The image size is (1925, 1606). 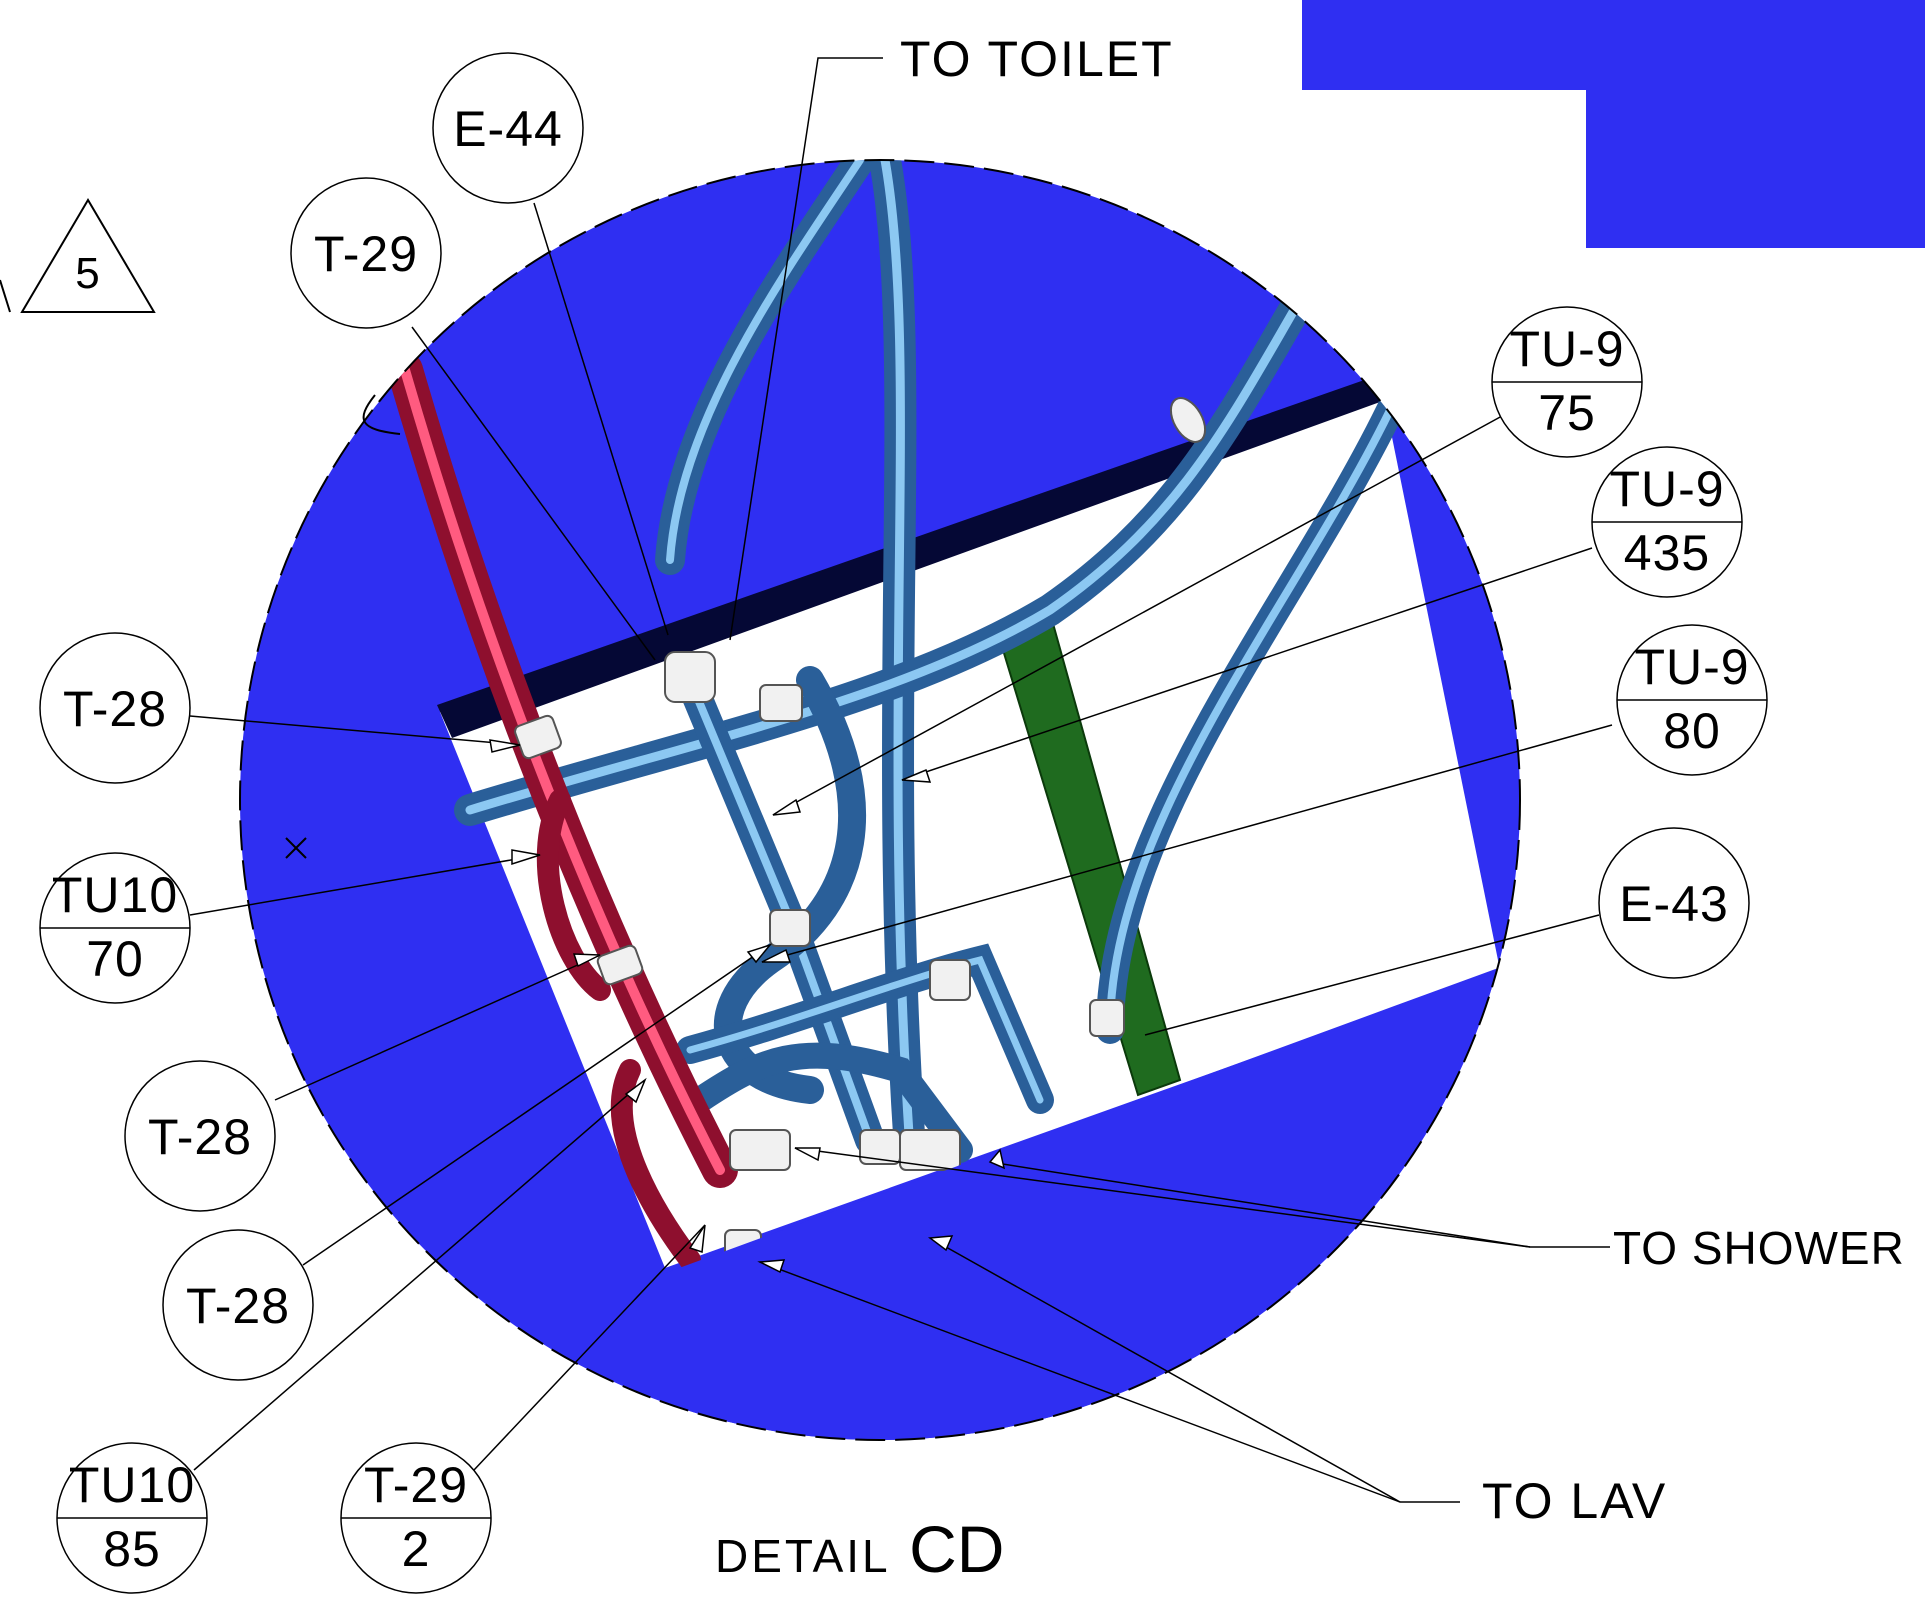 What do you see at coordinates (1692, 731) in the screenshot?
I see `balloon-label-bottom: 80` at bounding box center [1692, 731].